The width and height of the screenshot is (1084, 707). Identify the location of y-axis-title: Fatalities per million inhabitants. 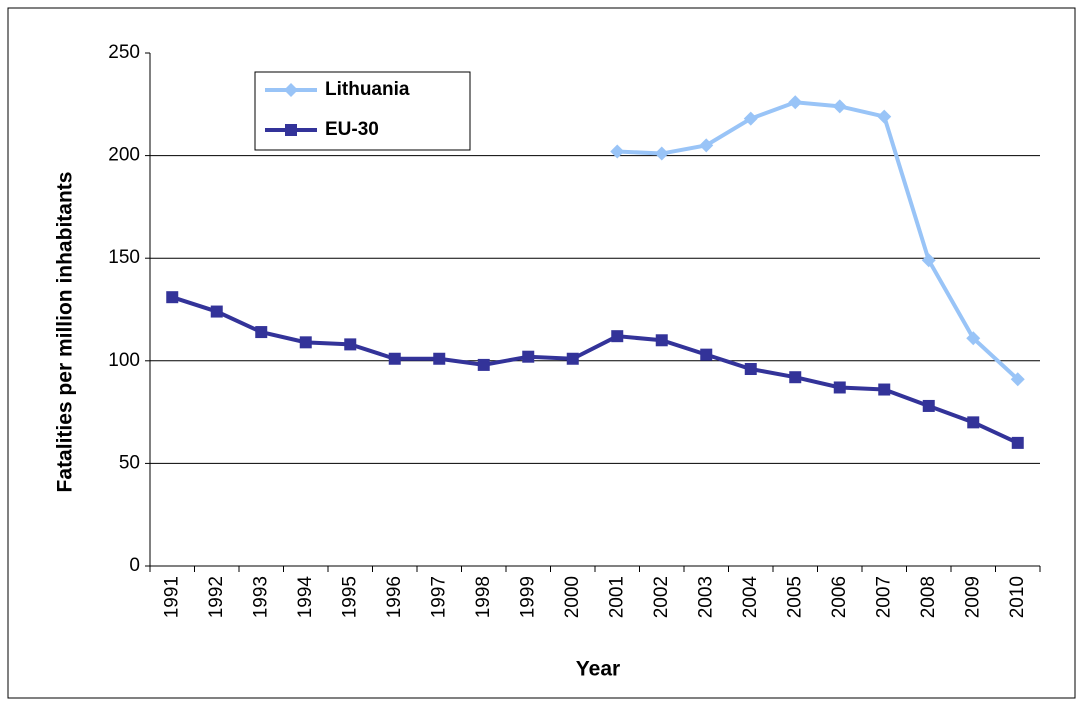
(65, 332).